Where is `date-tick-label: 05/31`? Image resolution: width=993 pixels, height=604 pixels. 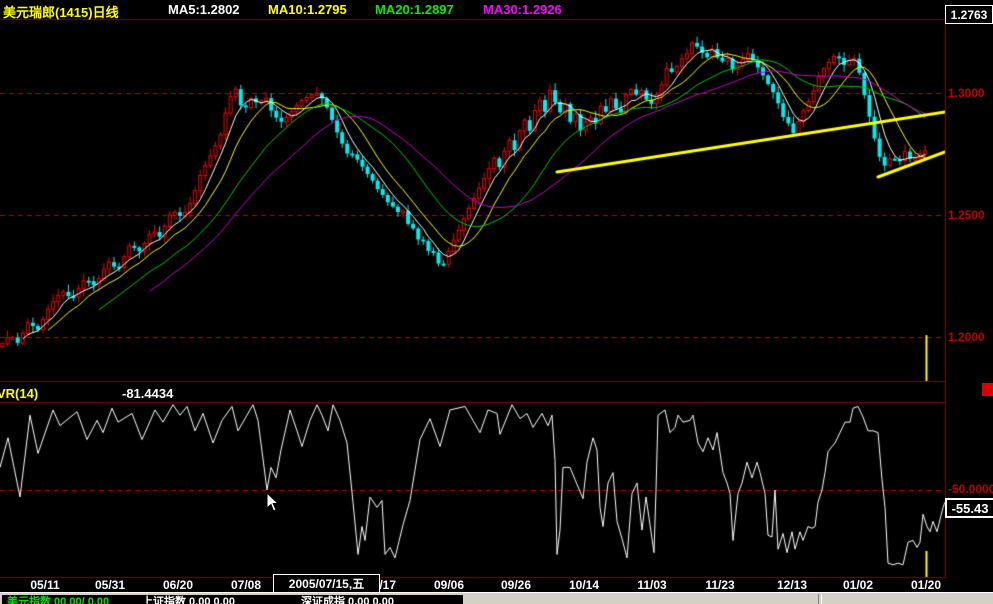 date-tick-label: 05/31 is located at coordinates (110, 585).